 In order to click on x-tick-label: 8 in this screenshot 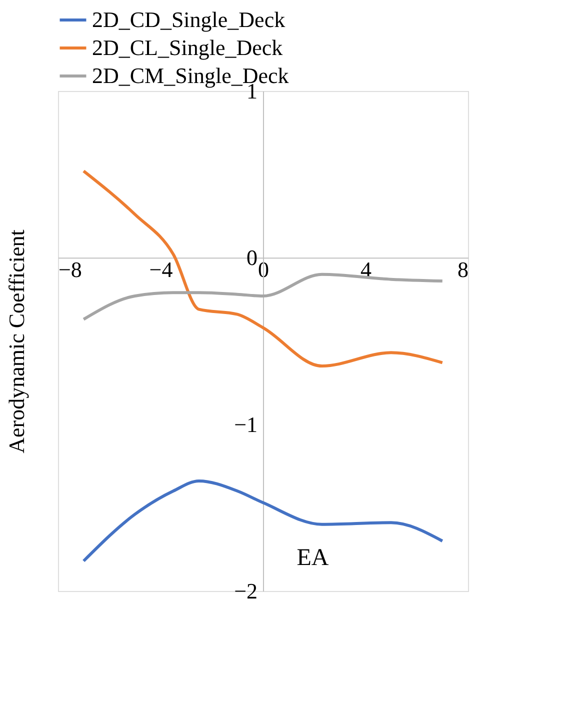, I will do `click(463, 269)`.